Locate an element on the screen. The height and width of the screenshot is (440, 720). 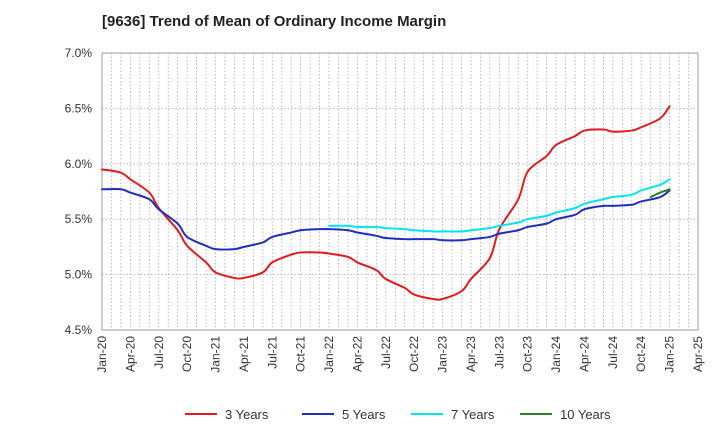
x-tick-label: Jan-24 is located at coordinates (556, 354).